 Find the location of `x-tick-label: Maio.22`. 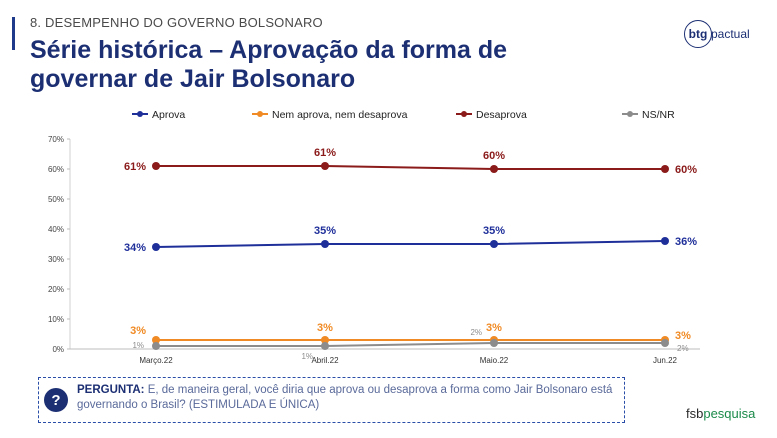

x-tick-label: Maio.22 is located at coordinates (494, 360).